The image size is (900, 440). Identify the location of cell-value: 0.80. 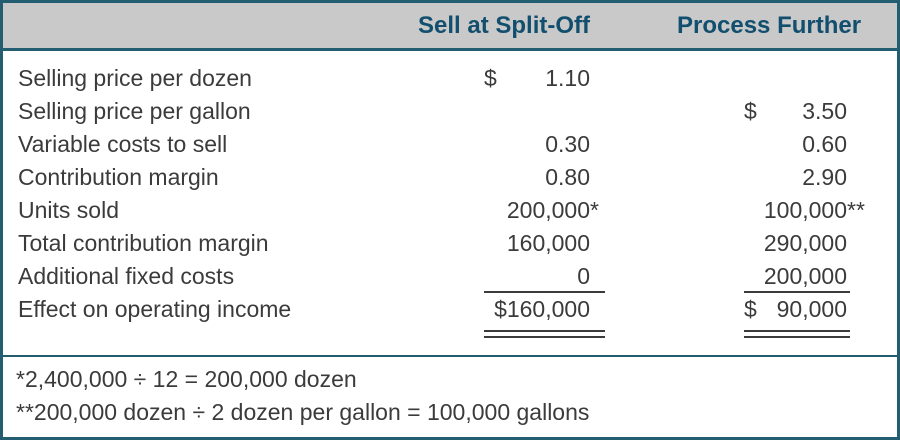
(567, 177).